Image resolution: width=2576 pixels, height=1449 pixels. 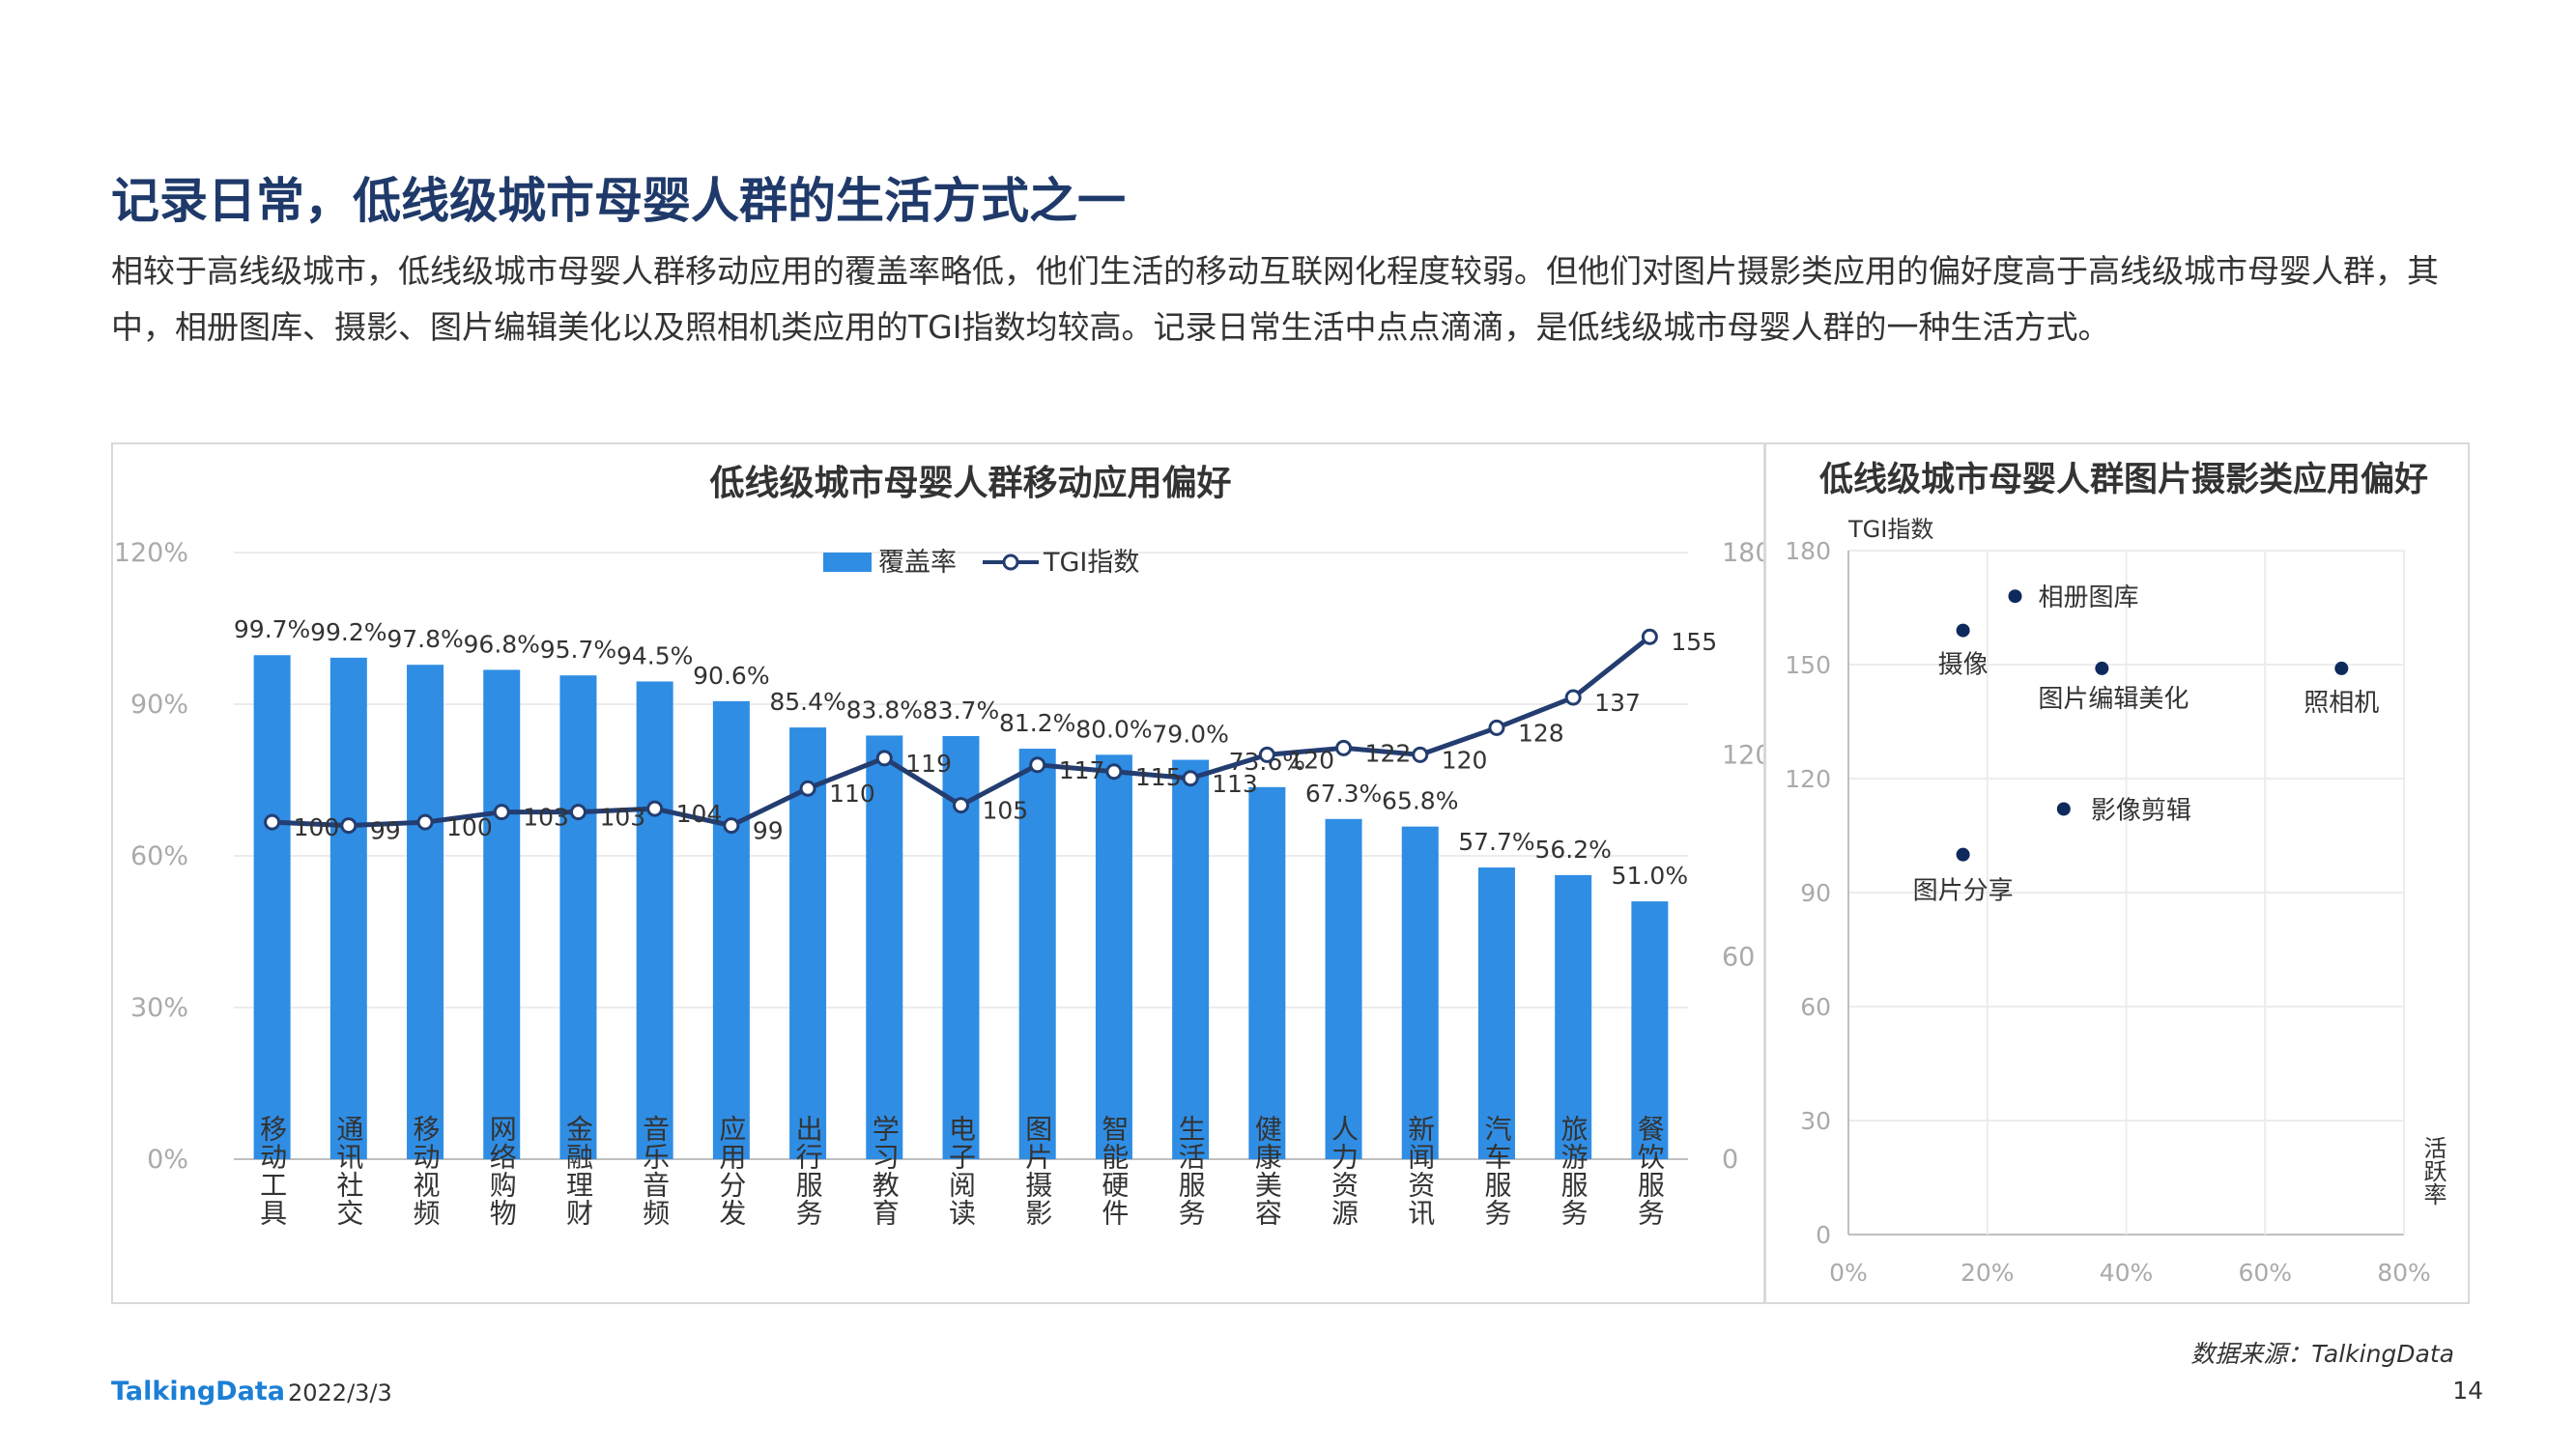 I want to click on scatter-point-label: 摄像, so click(x=1964, y=665).